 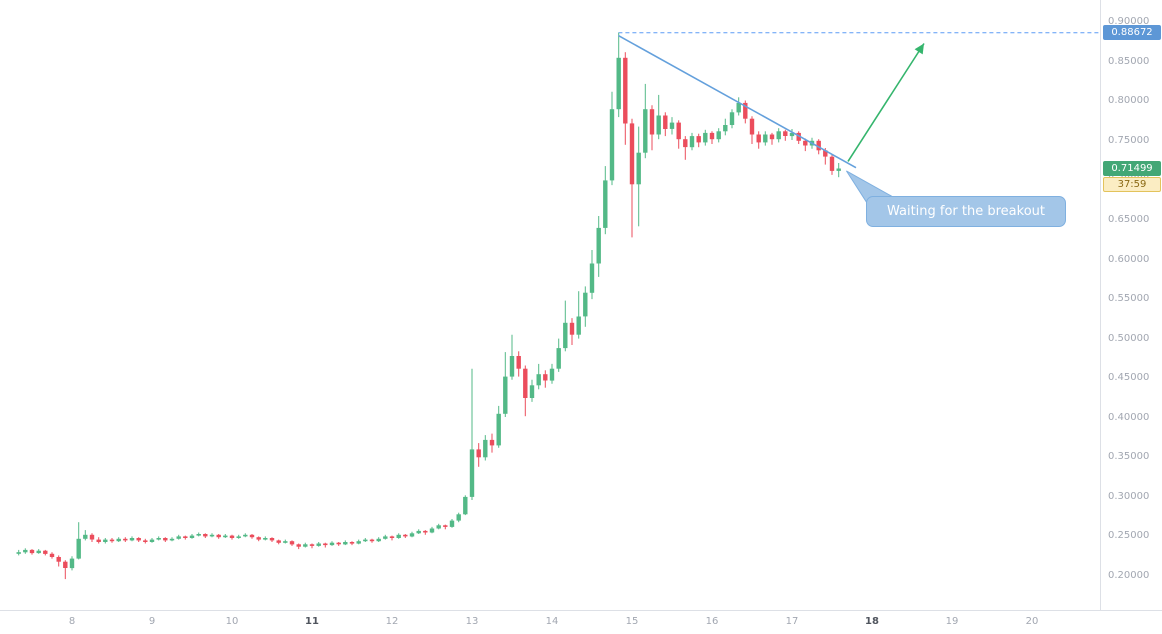 I want to click on time-axis-label: 18, so click(x=872, y=621).